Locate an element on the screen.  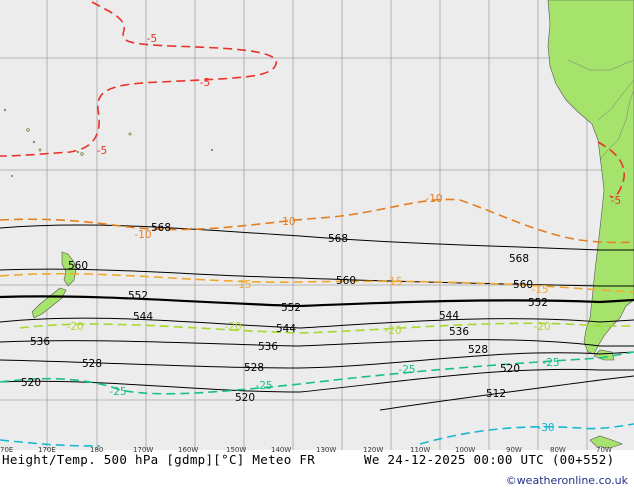
lon-label: 90W is located at coordinates (514, 450).